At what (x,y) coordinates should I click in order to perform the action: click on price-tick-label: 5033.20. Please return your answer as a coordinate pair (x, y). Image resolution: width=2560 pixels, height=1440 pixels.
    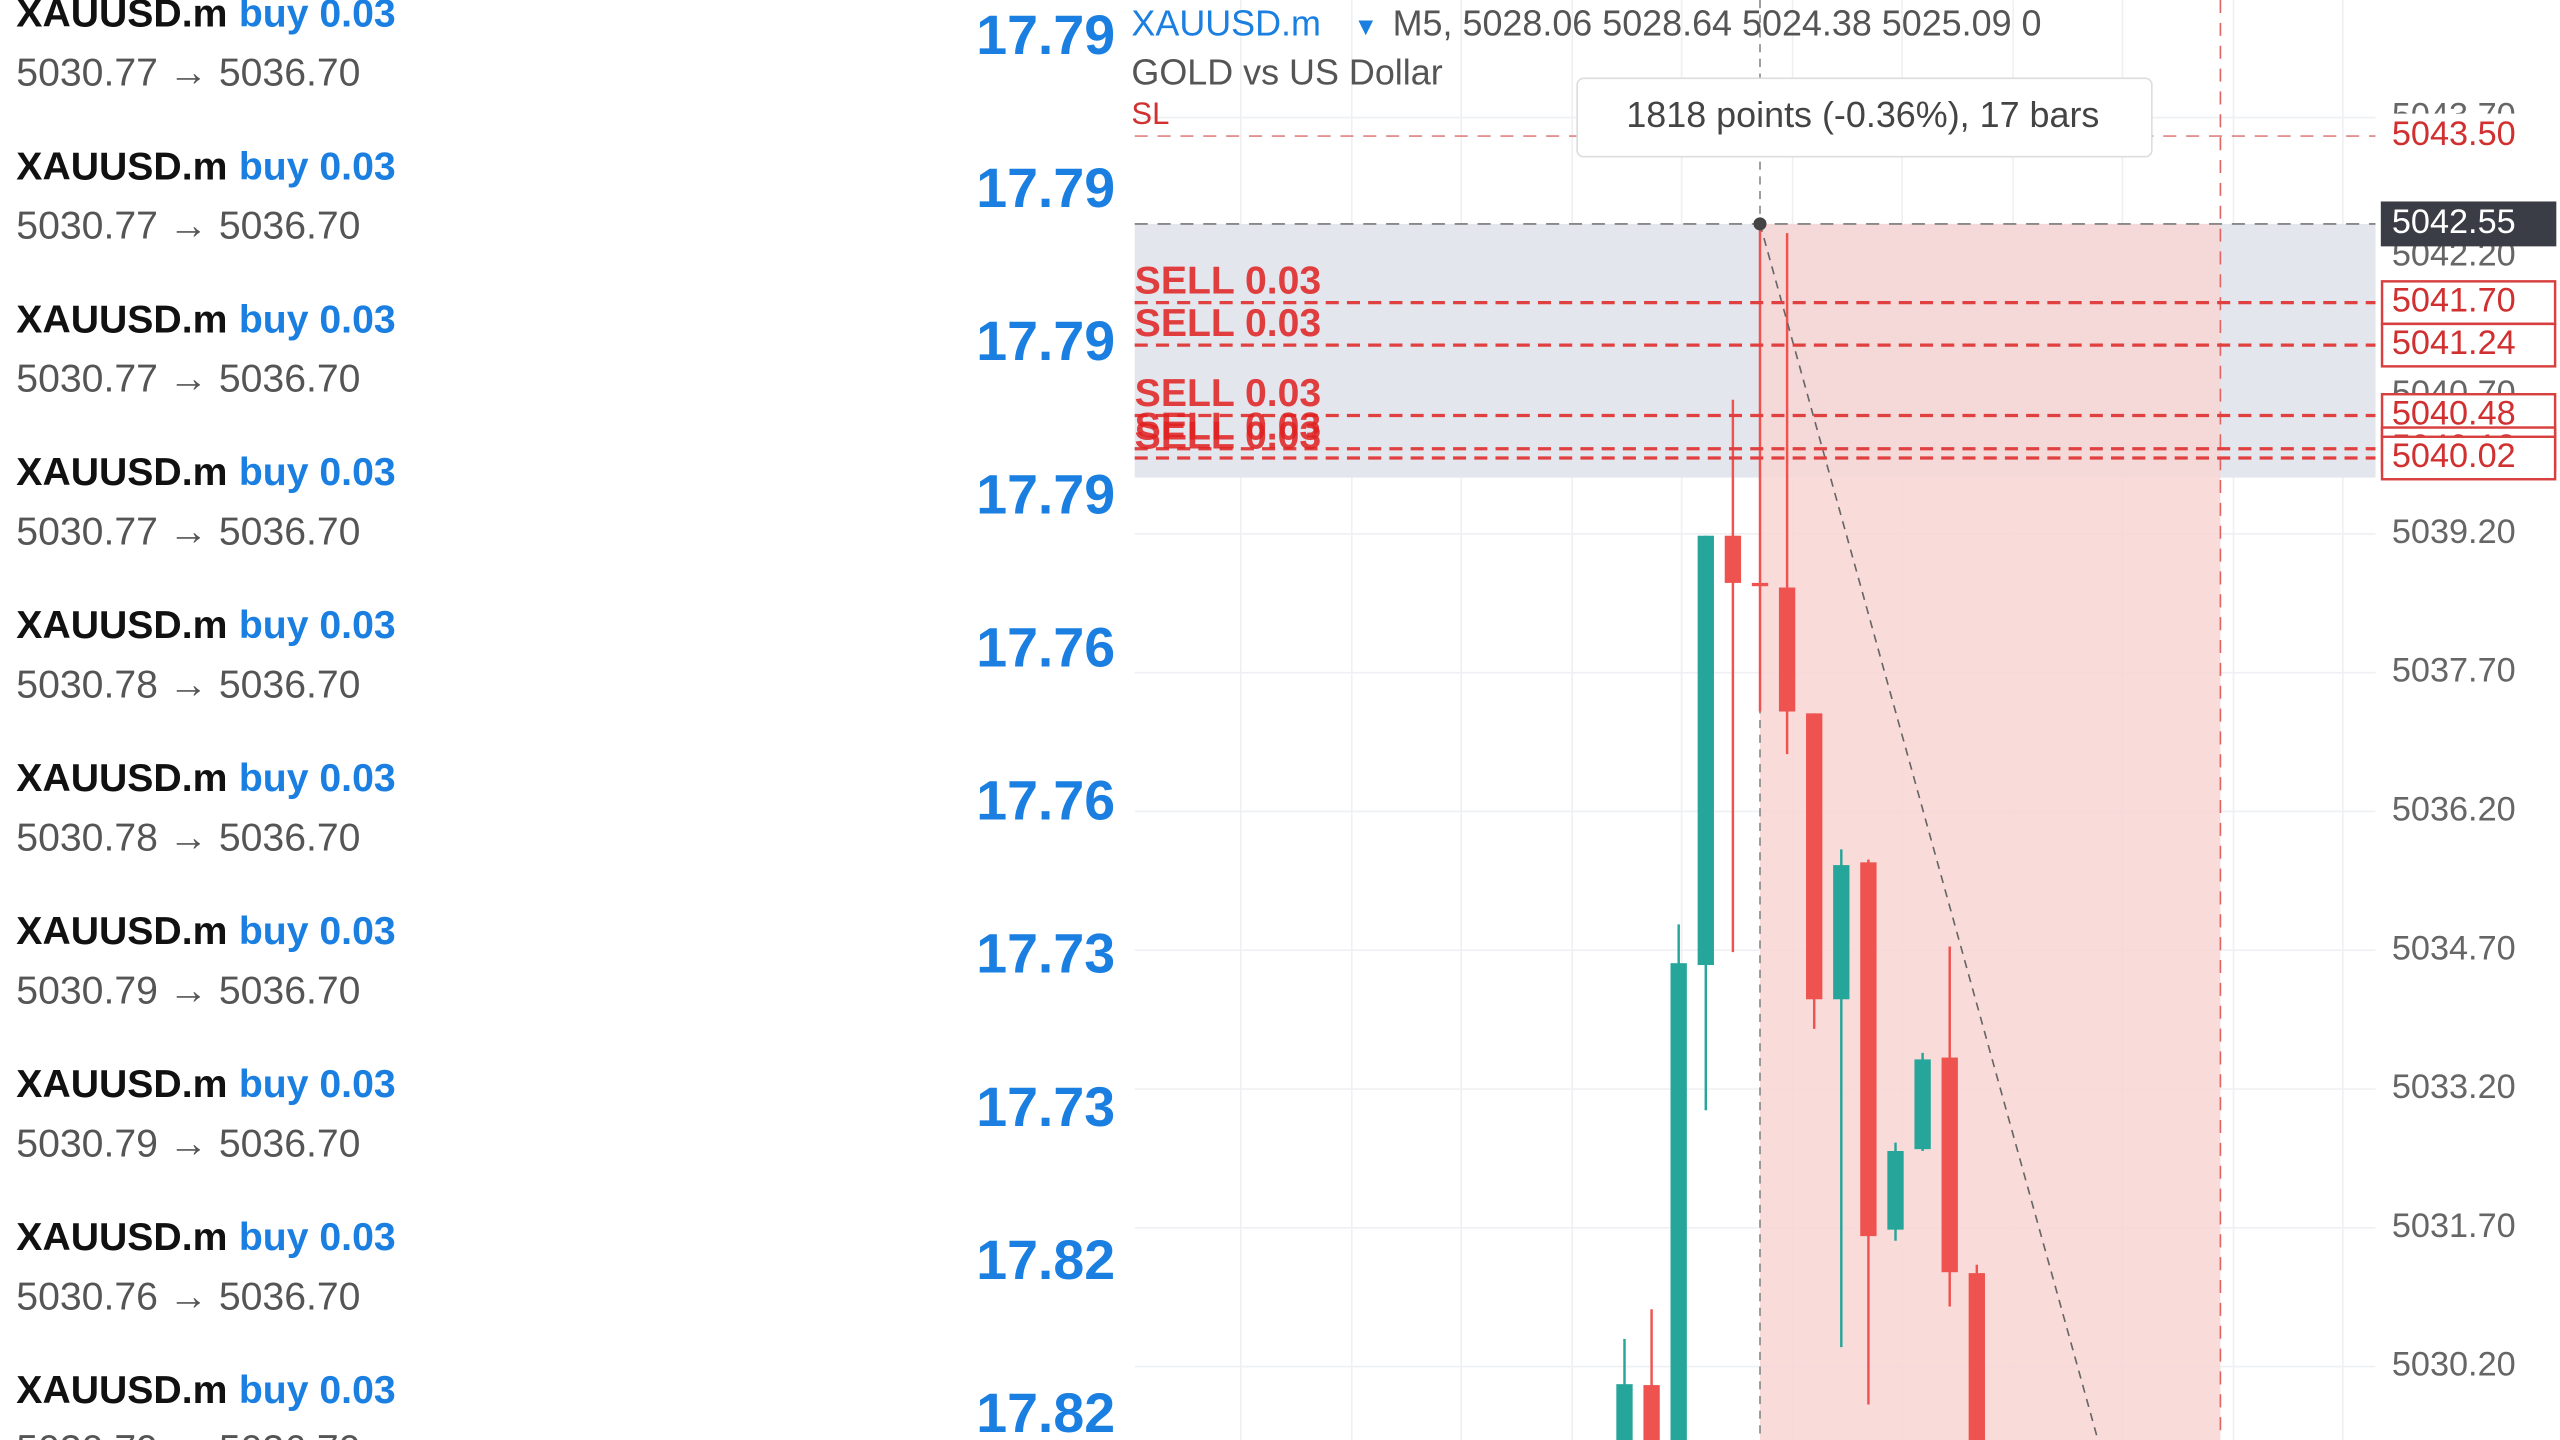
    Looking at the image, I should click on (2454, 1087).